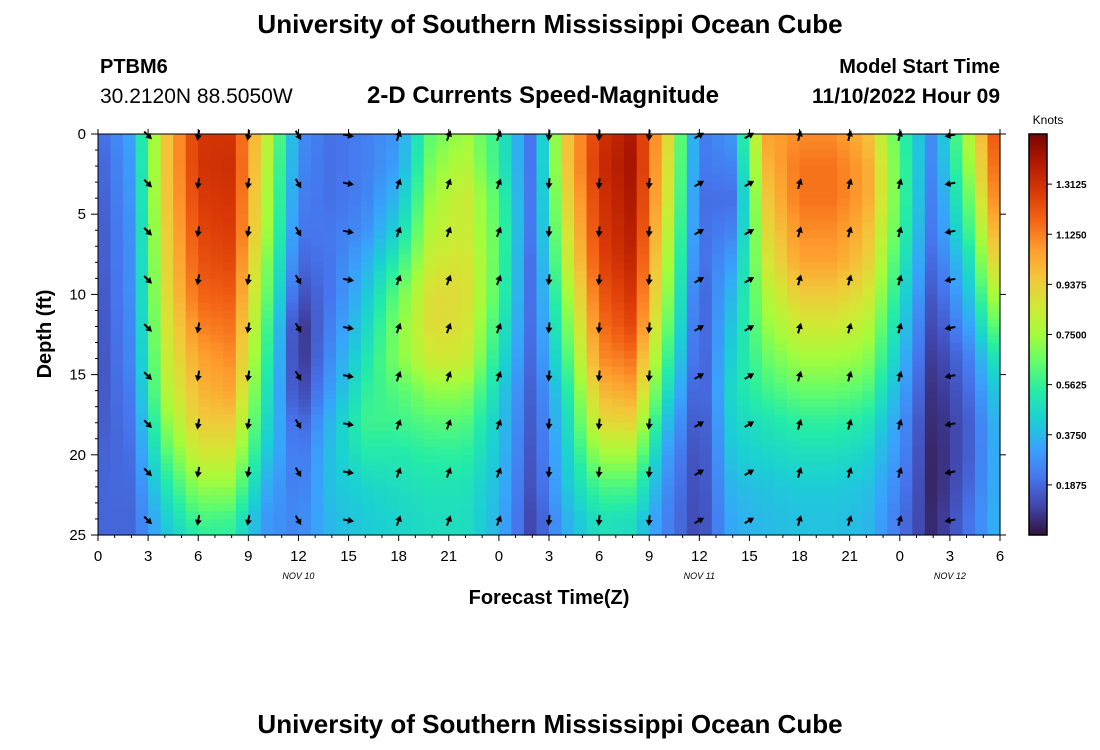 The image size is (1100, 750). Describe the element at coordinates (1071, 235) in the screenshot. I see `colorbar-tick-label: 1.1250` at that location.